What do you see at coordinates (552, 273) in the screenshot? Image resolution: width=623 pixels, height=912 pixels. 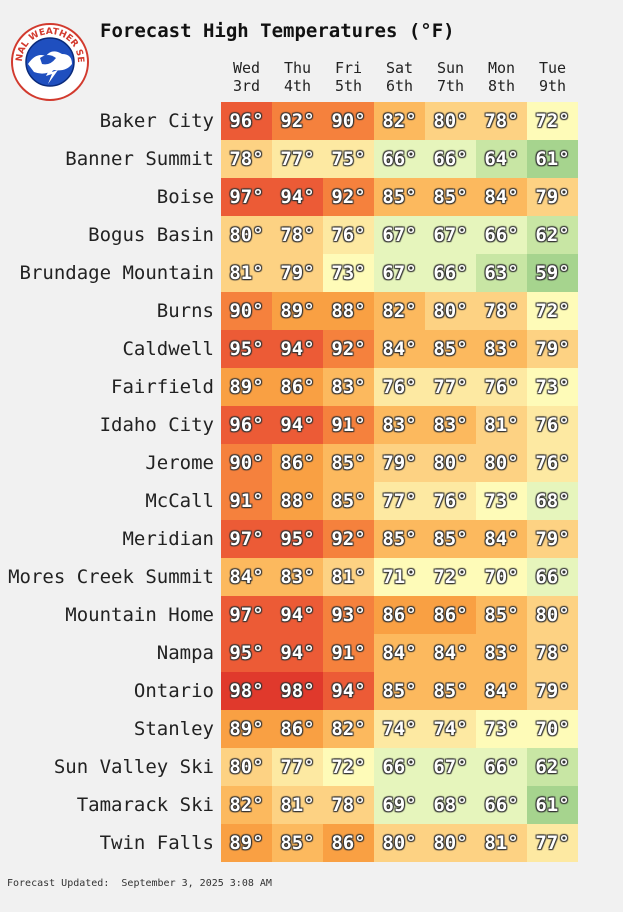 I see `temp-cell: 59°` at bounding box center [552, 273].